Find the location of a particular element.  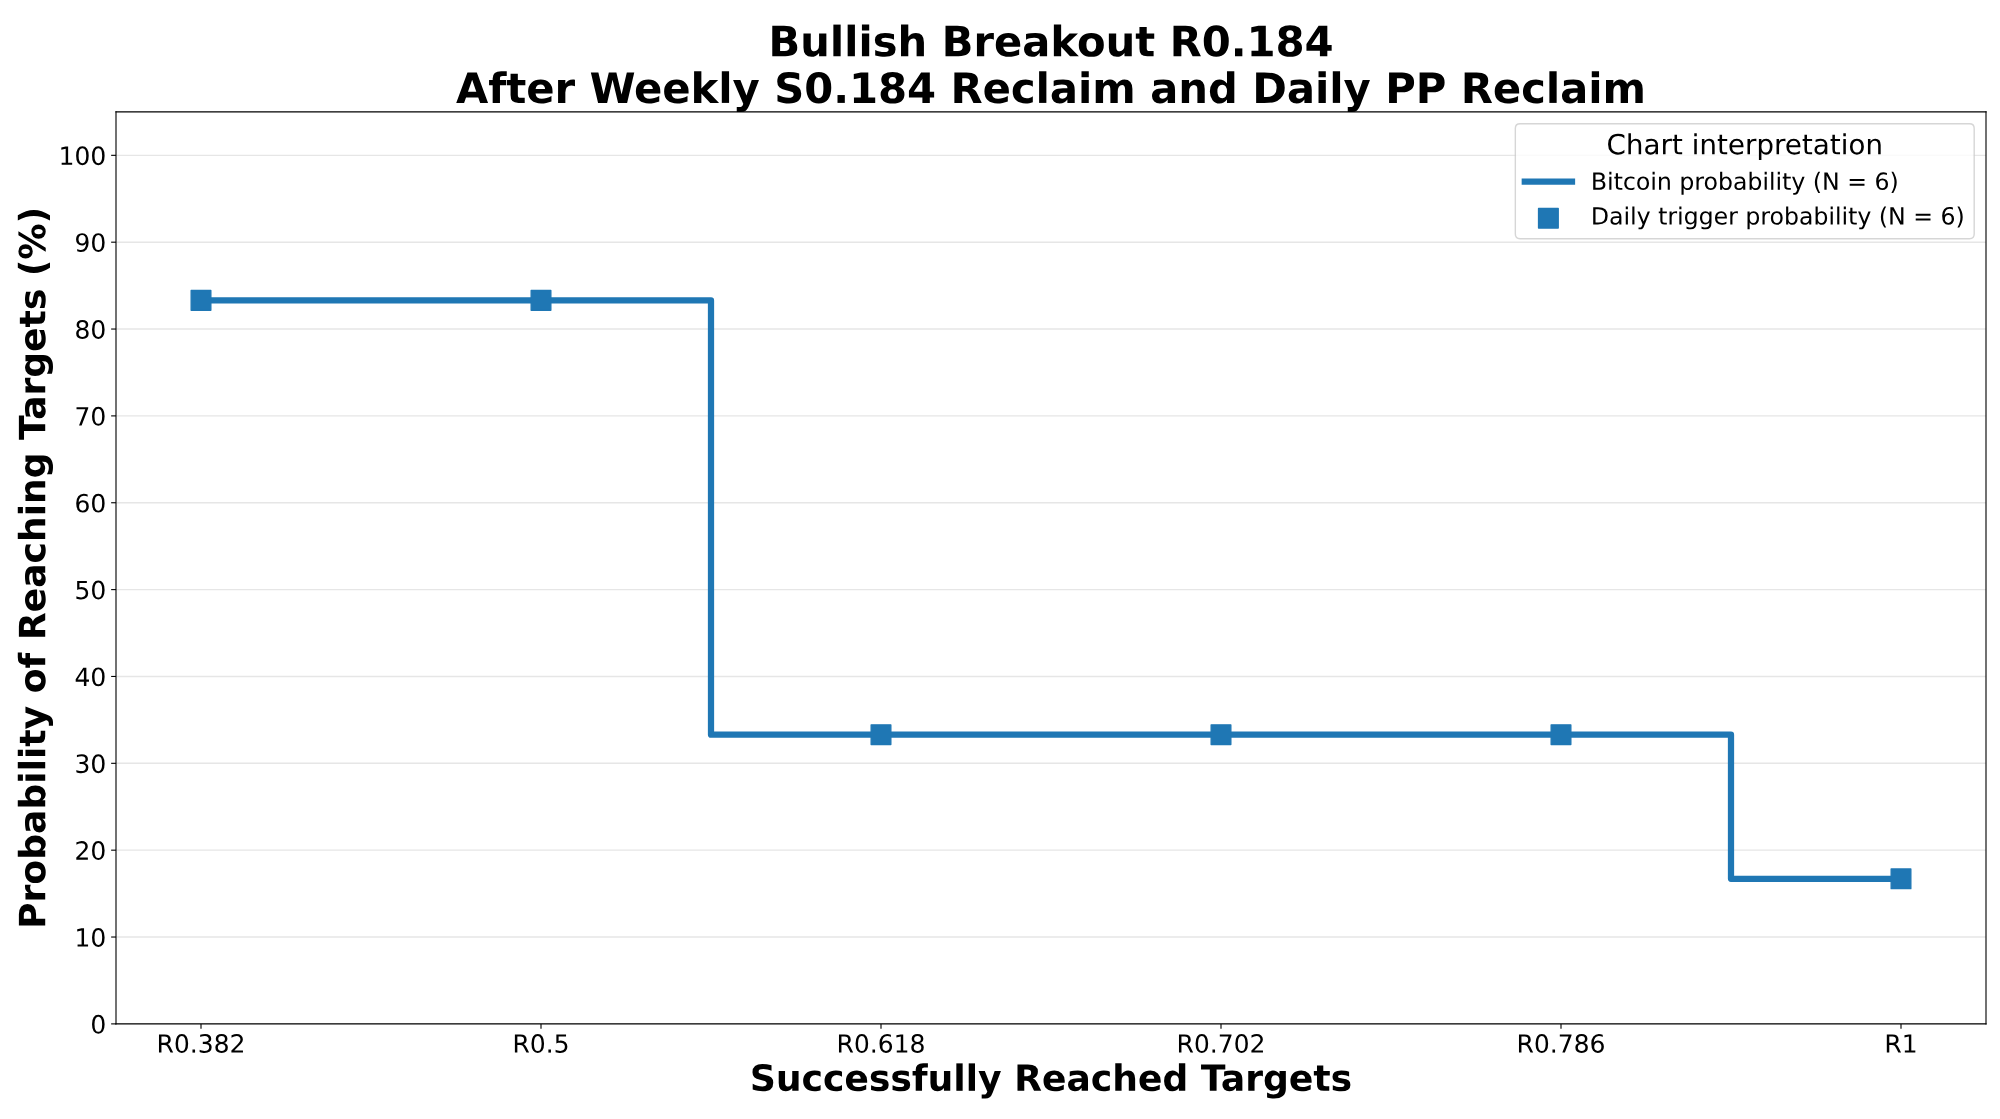

x-tick-label: R0.618 is located at coordinates (881, 1043).